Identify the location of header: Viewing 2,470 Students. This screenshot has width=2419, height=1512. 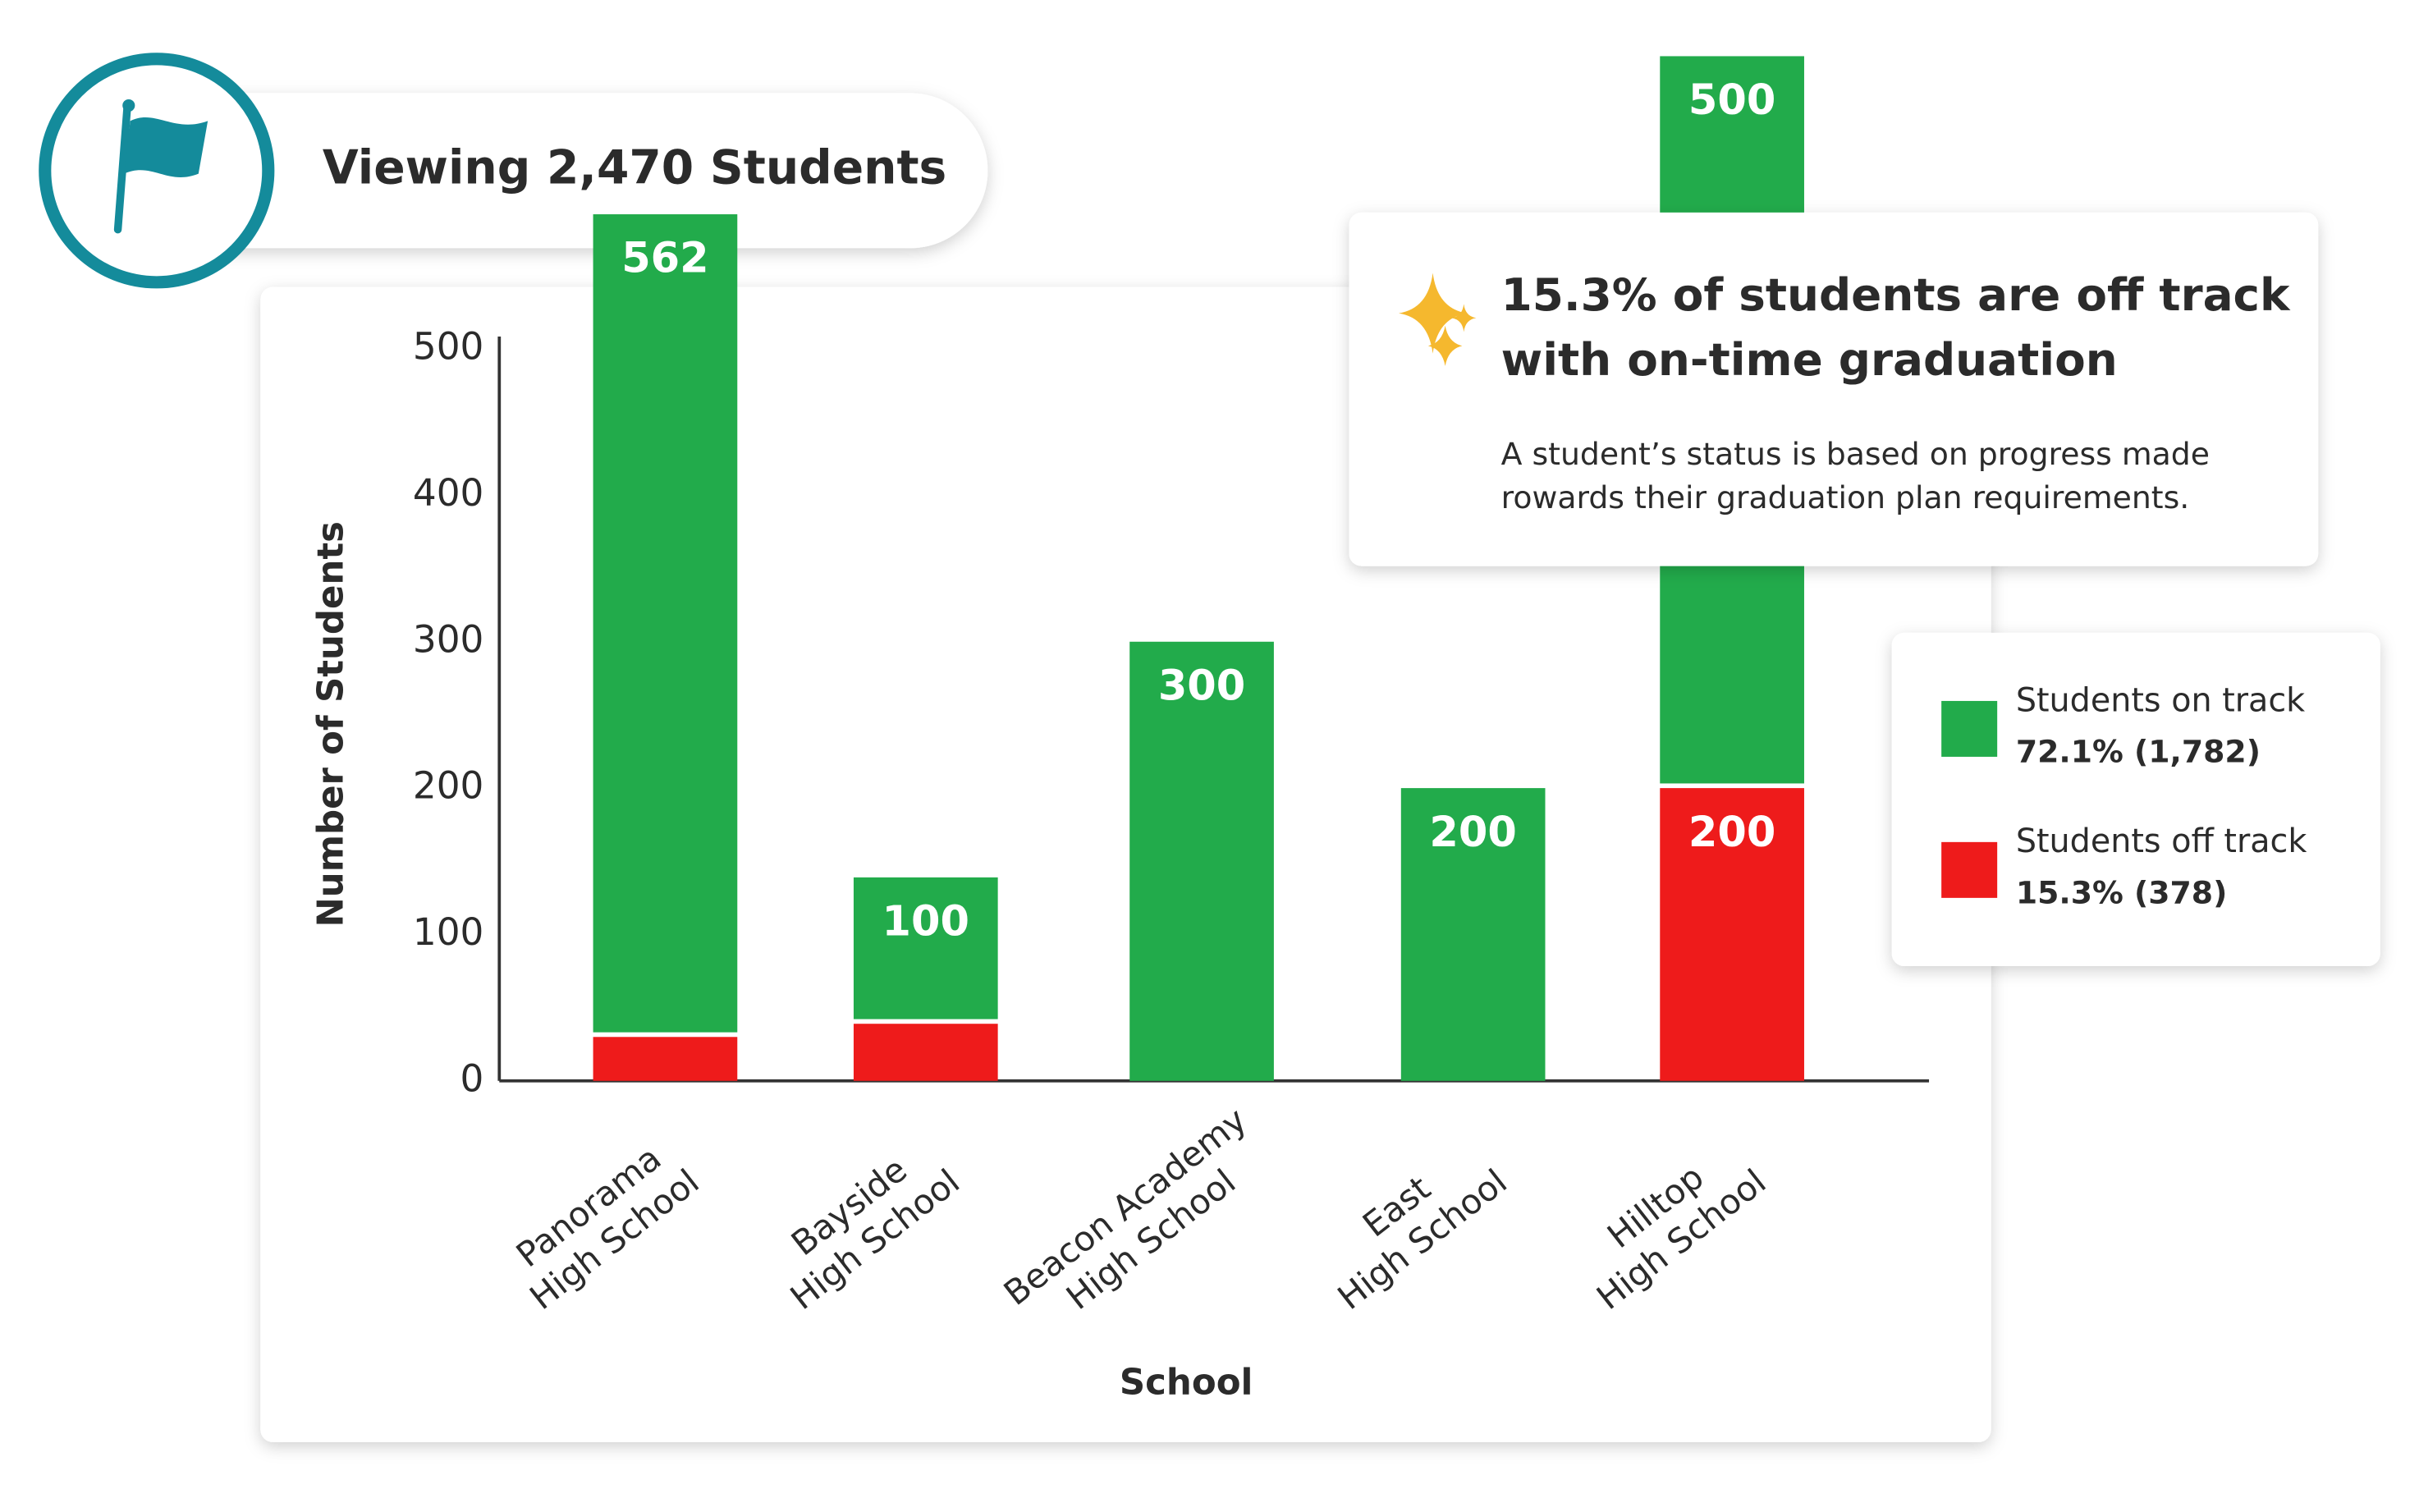
(513, 171).